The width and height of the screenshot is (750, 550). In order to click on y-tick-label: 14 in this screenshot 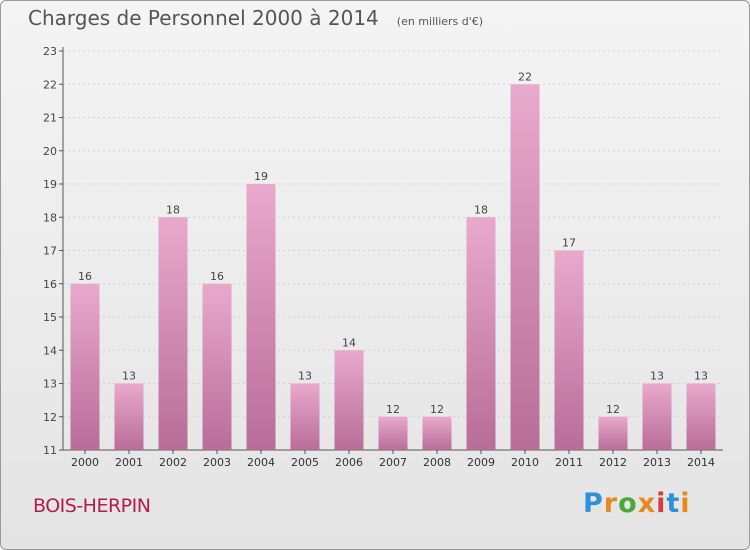, I will do `click(50, 350)`.